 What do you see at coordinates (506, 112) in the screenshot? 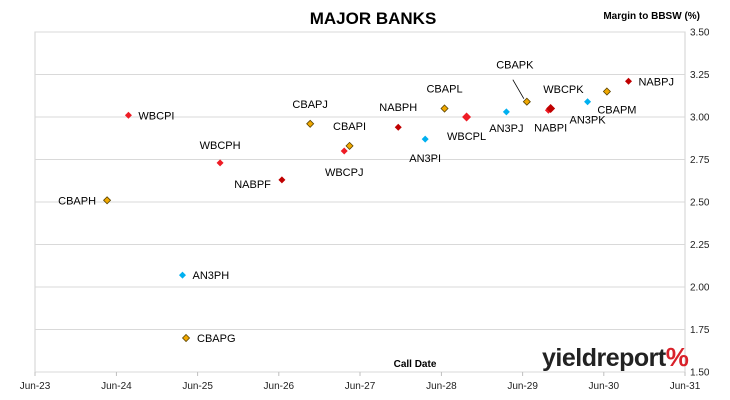
I see `point-an3pj` at bounding box center [506, 112].